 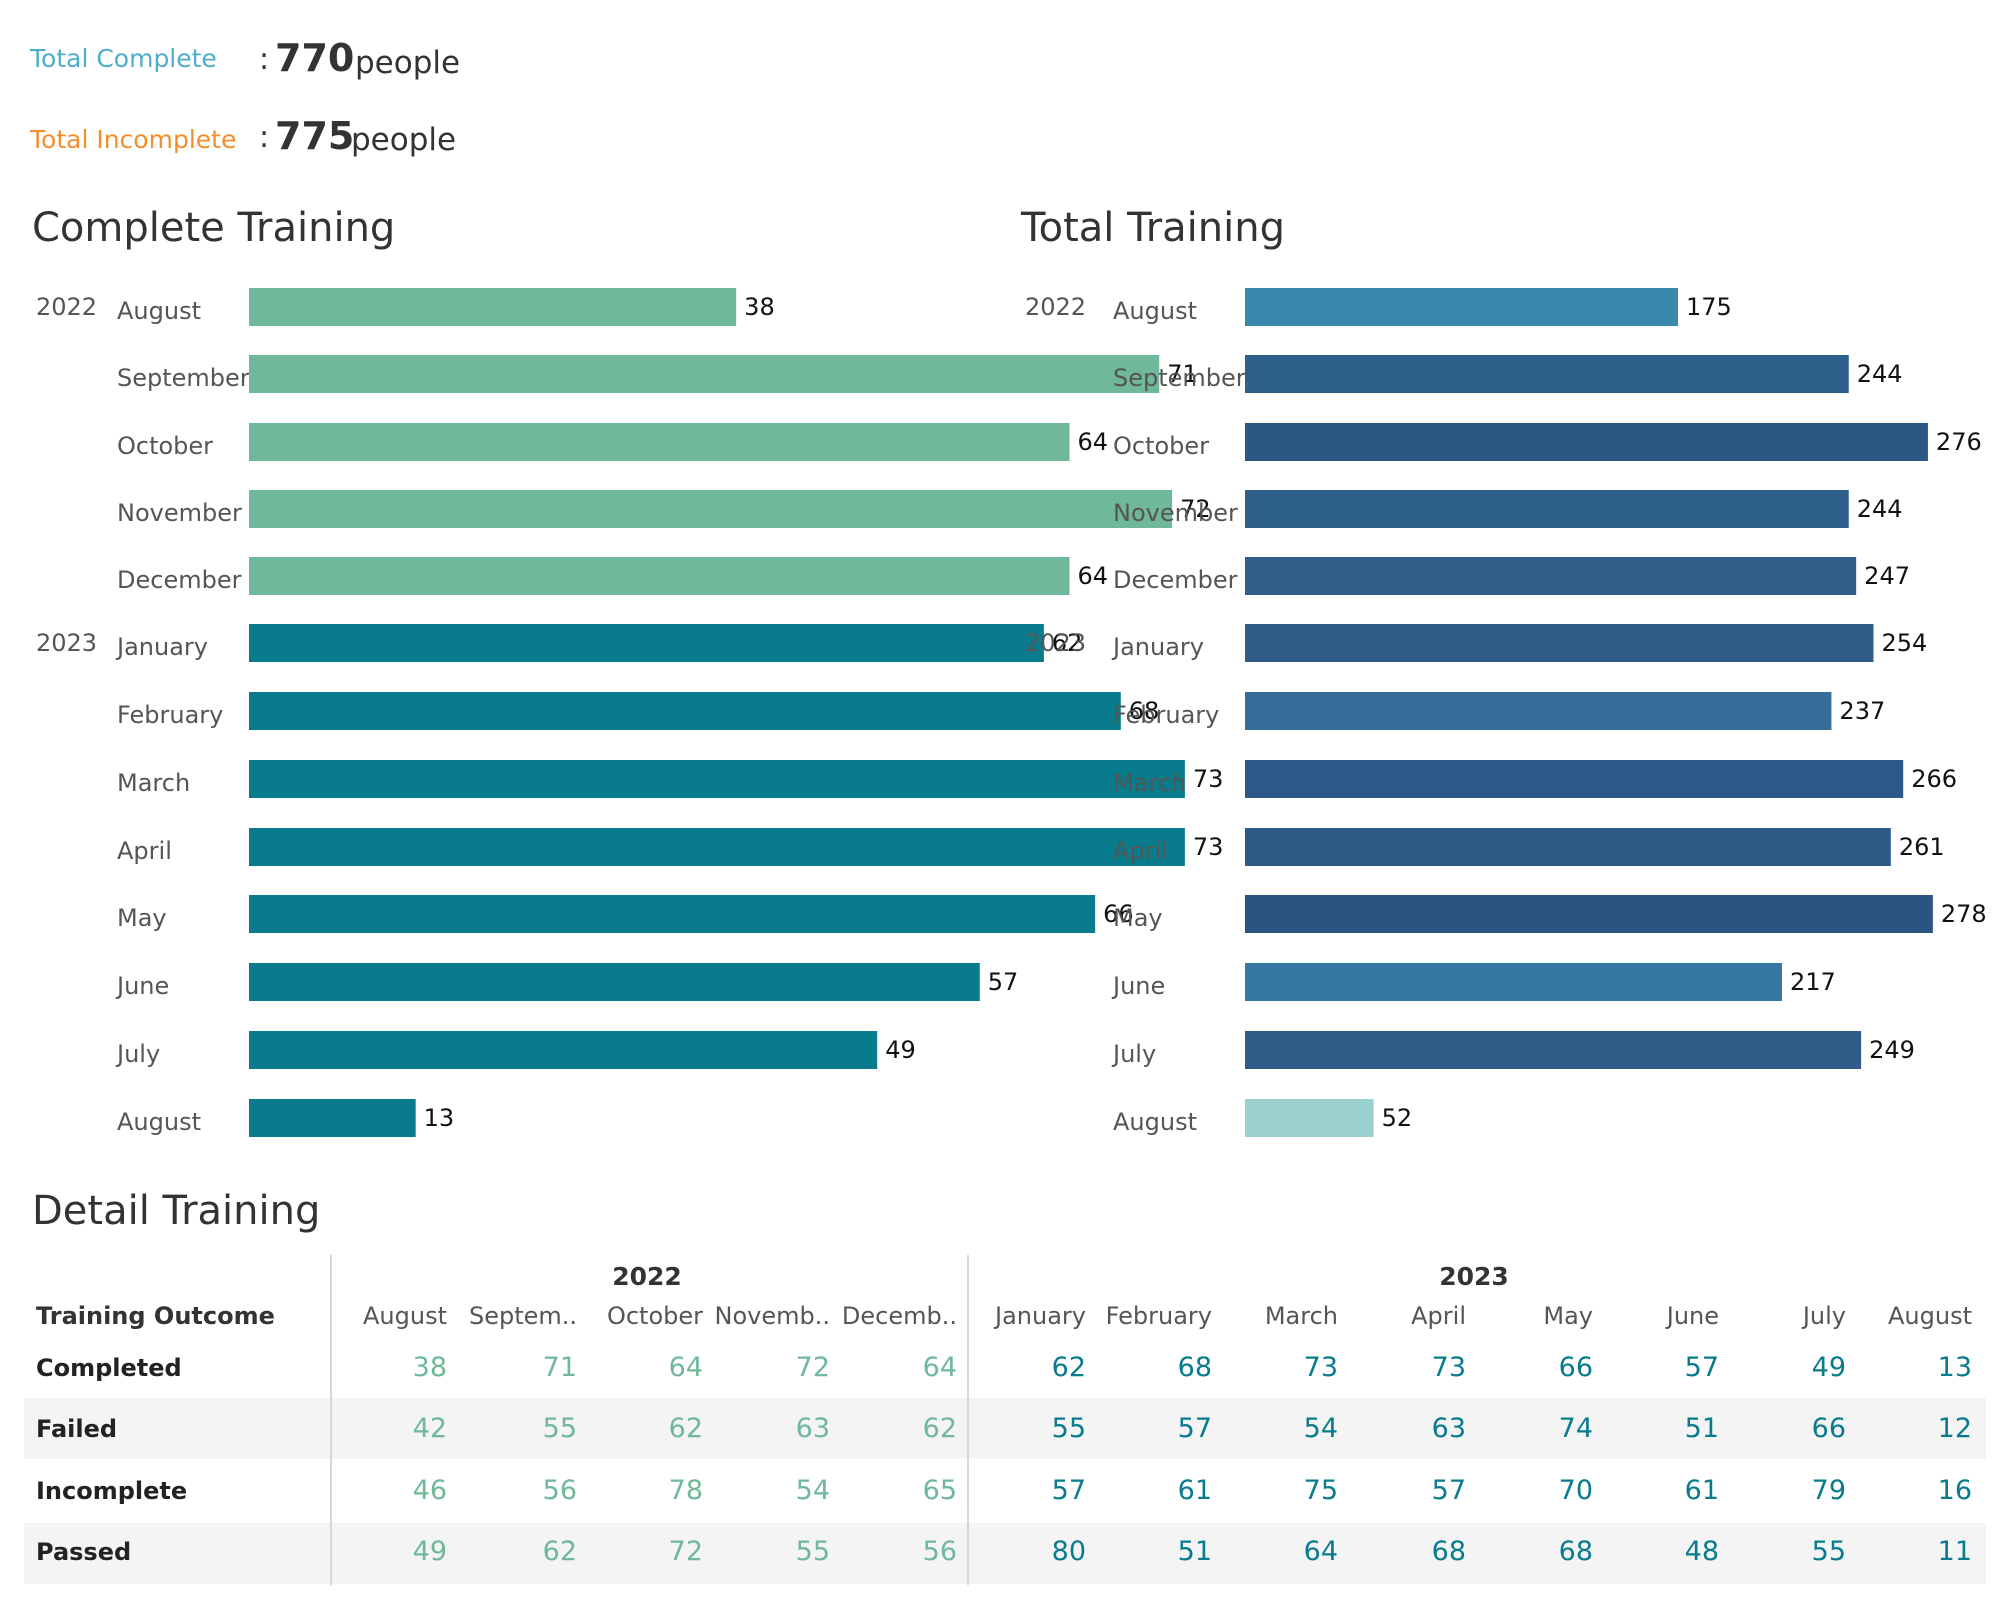 What do you see at coordinates (1161, 446) in the screenshot?
I see `total-month-label: October` at bounding box center [1161, 446].